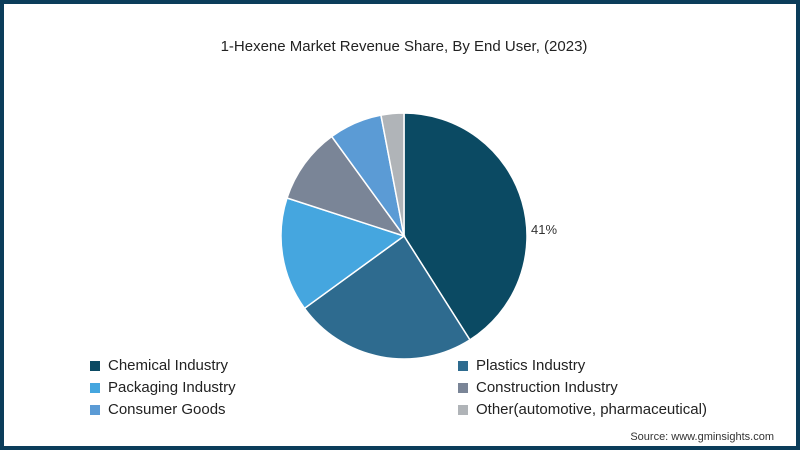 This screenshot has height=454, width=800. I want to click on pie-slice-plastics-industry, so click(387, 297).